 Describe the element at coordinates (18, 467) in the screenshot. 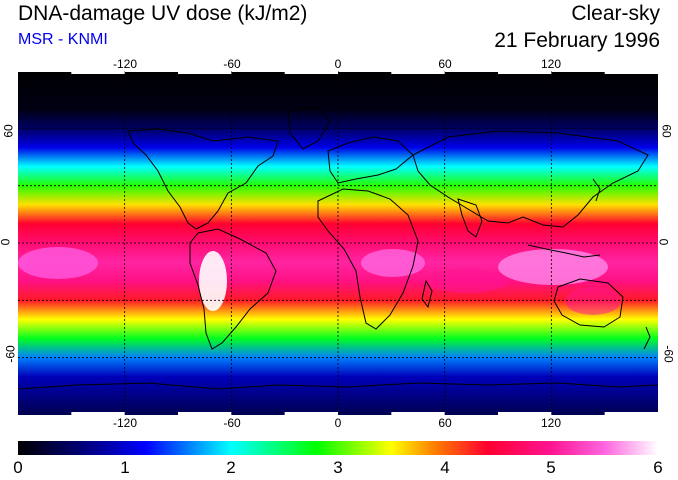

I see `colorbar-label: 0` at that location.